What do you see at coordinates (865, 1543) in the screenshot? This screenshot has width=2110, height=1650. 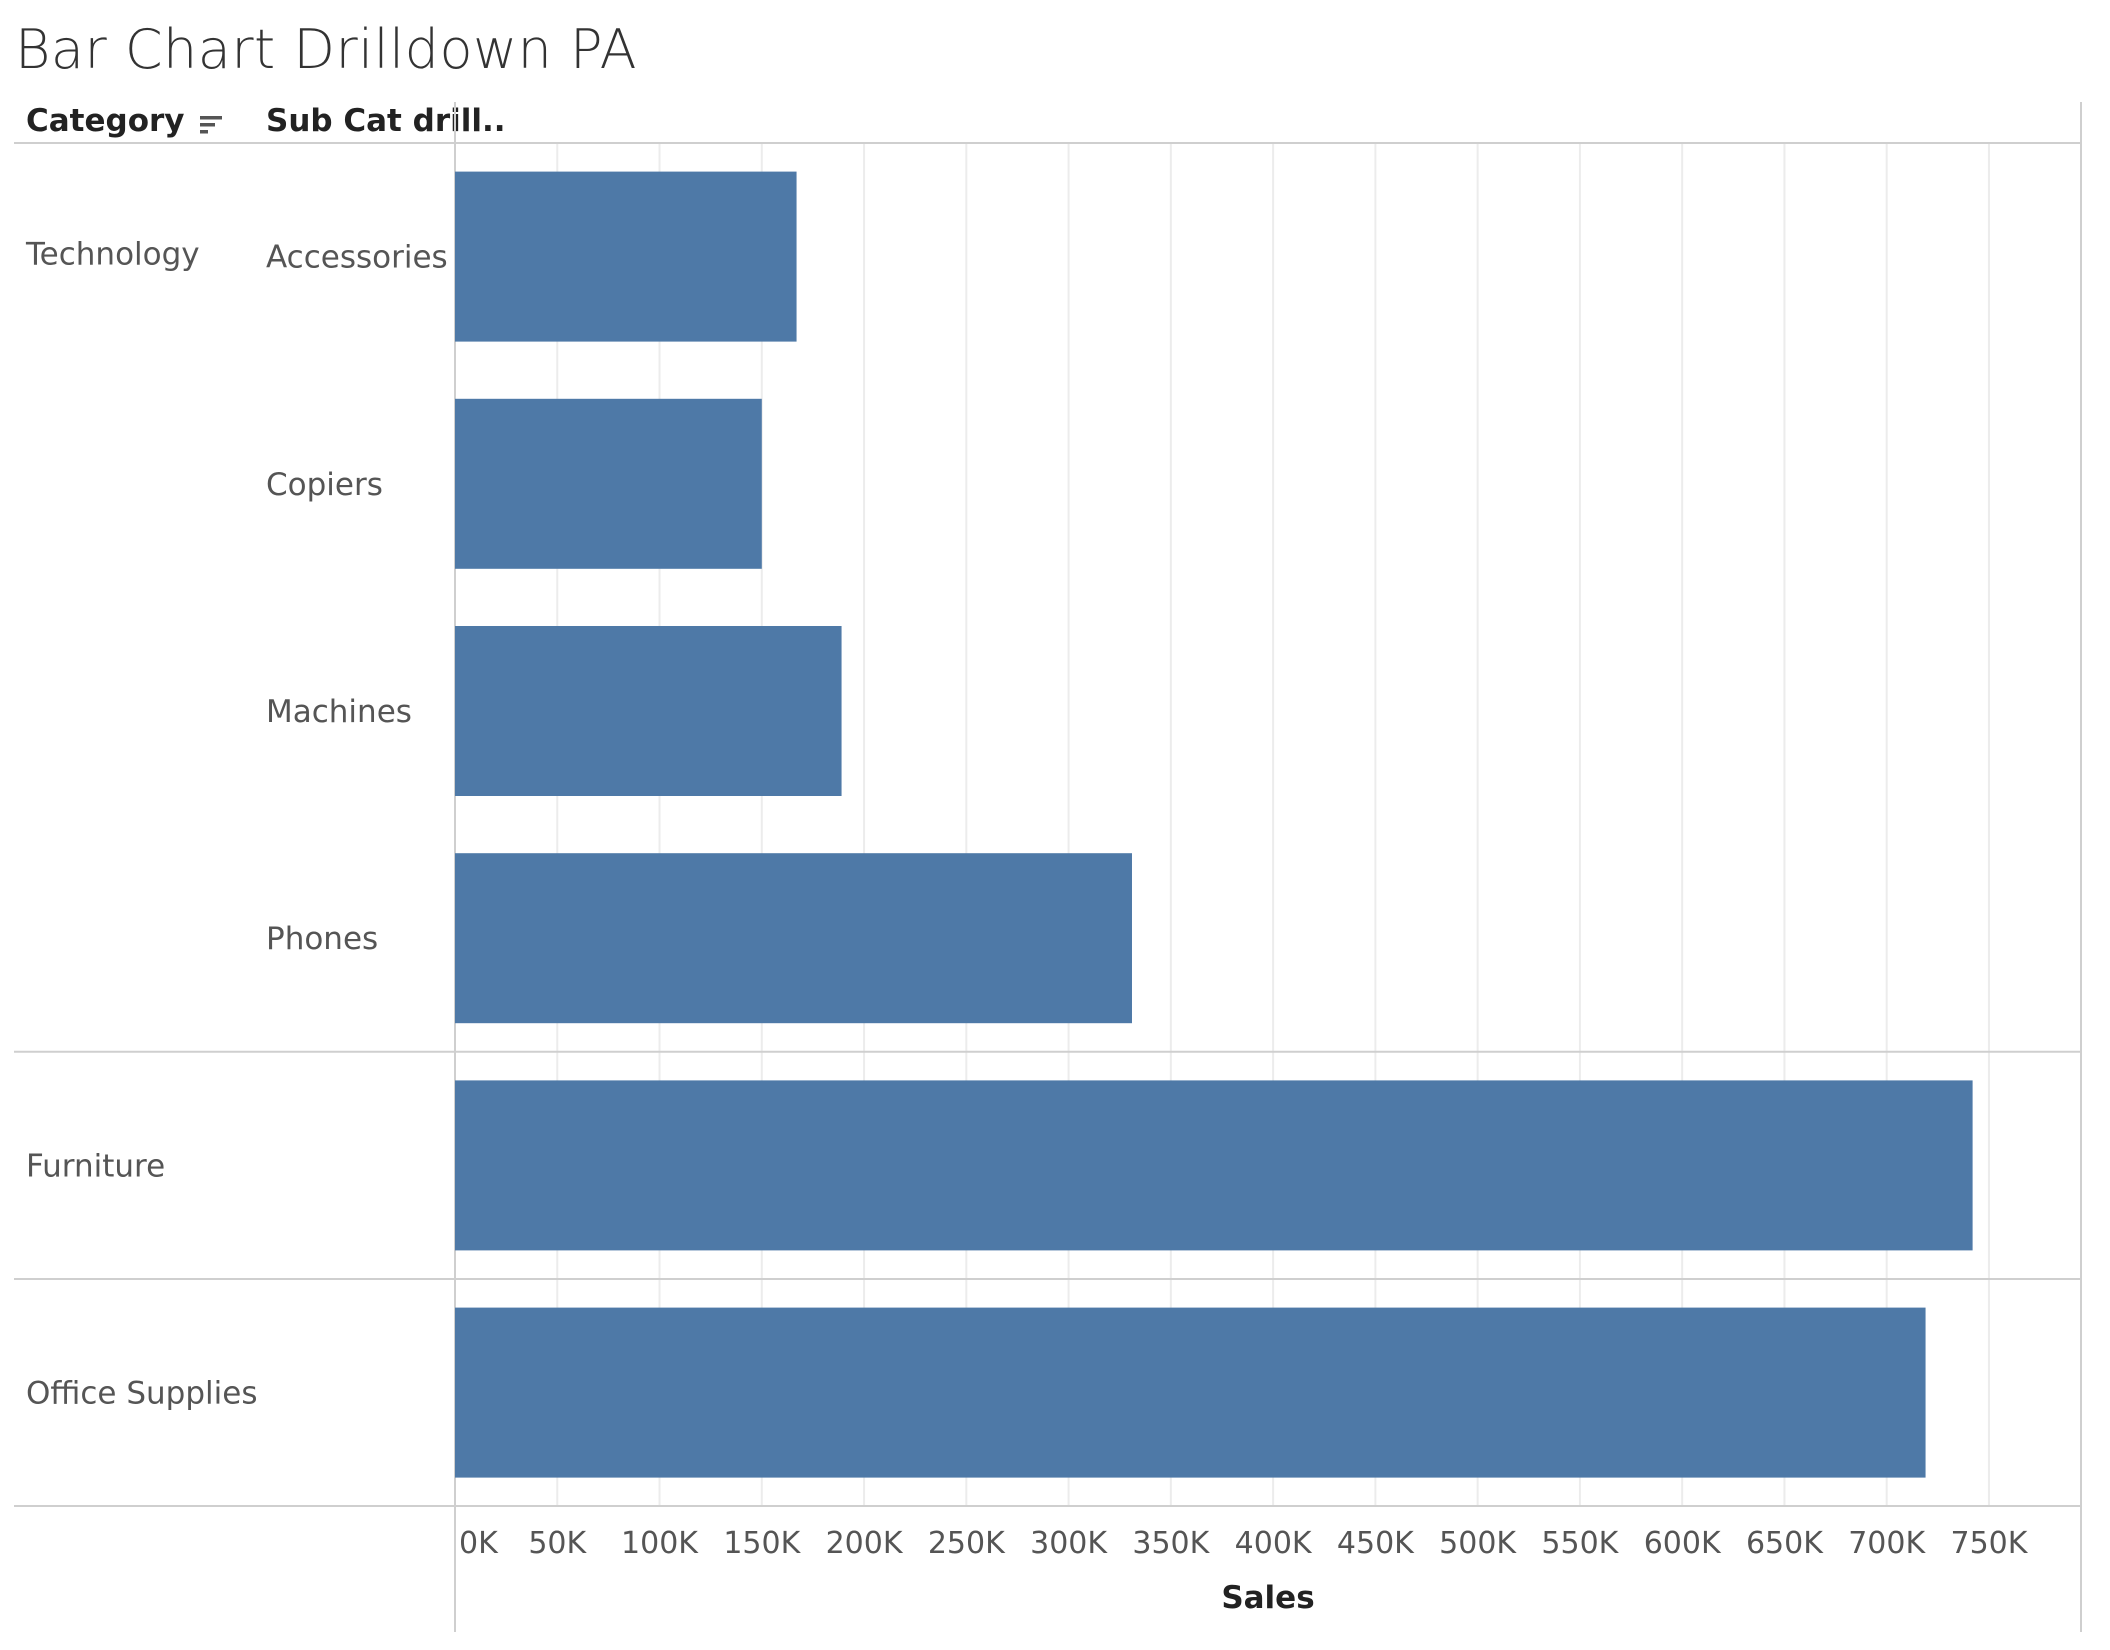 I see `x-tick-label: 200K` at bounding box center [865, 1543].